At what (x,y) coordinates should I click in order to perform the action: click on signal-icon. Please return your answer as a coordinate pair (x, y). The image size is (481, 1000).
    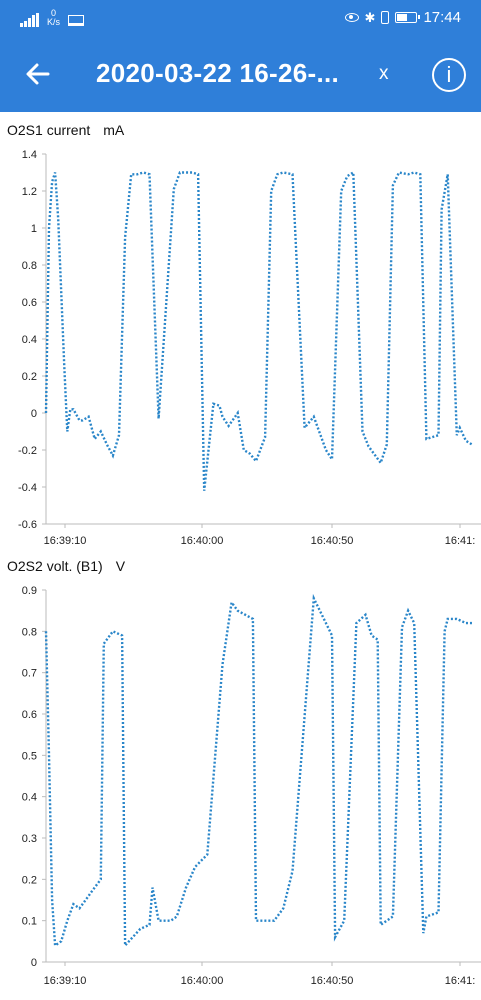
    Looking at the image, I should click on (29, 20).